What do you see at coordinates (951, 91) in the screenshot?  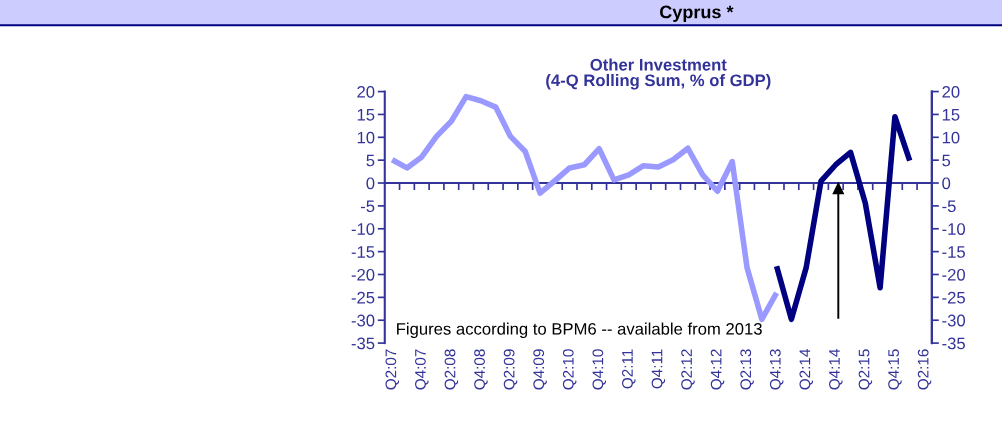 I see `y2-tick-label: 20` at bounding box center [951, 91].